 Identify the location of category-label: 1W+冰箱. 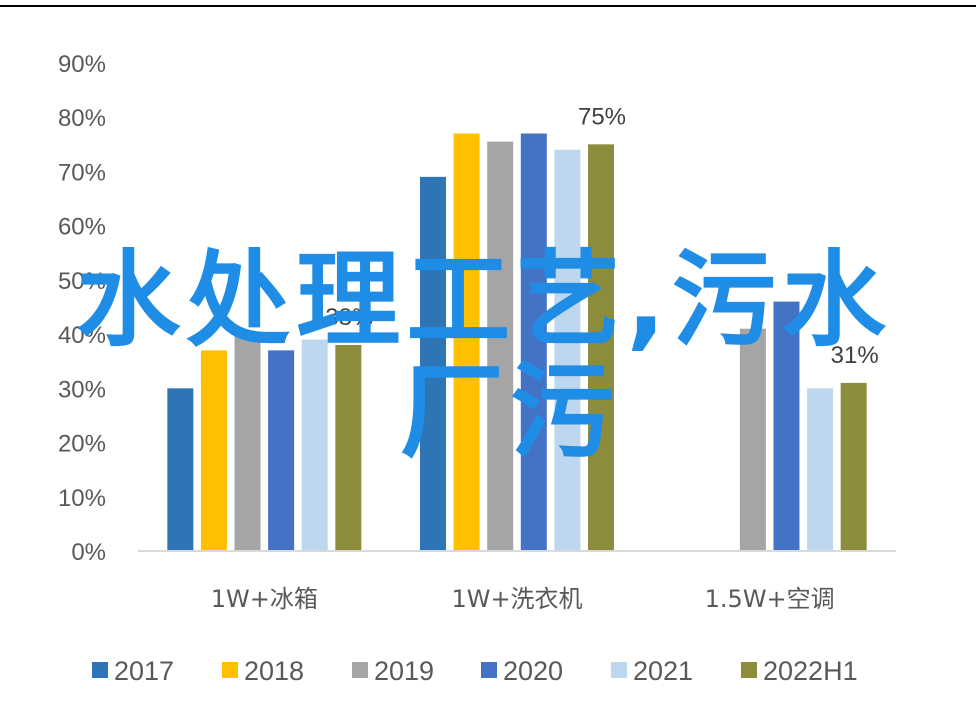
(264, 599).